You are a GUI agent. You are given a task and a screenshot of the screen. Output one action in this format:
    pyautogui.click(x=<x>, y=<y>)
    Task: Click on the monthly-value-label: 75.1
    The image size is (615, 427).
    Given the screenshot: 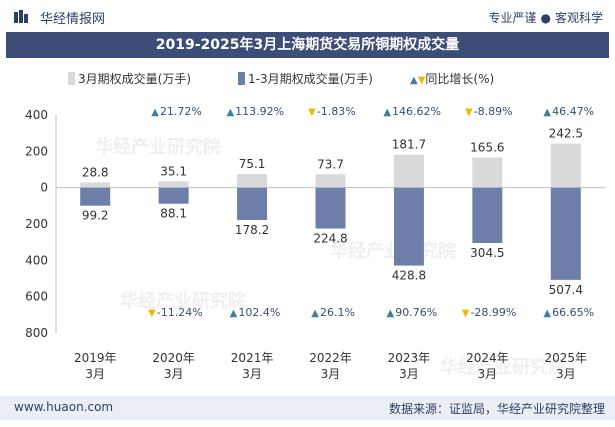 What is the action you would take?
    pyautogui.click(x=252, y=164)
    